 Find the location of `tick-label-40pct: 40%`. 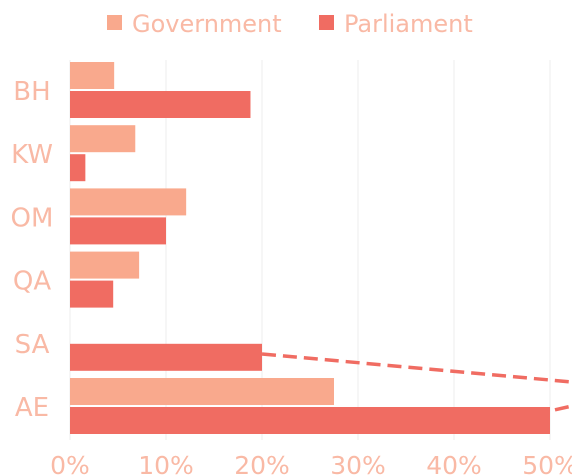

tick-label-40pct: 40% is located at coordinates (454, 463).